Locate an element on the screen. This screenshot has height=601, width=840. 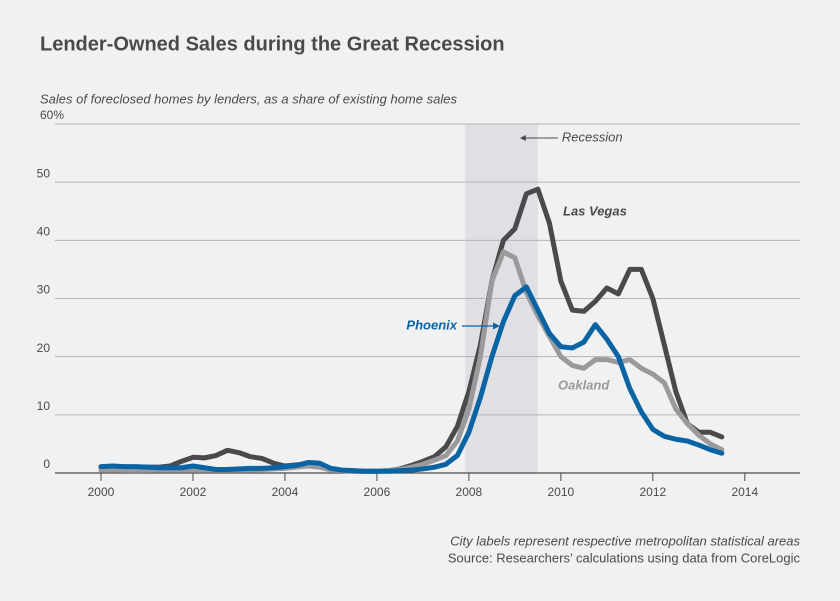
x-tick-label: 2000 is located at coordinates (101, 492).